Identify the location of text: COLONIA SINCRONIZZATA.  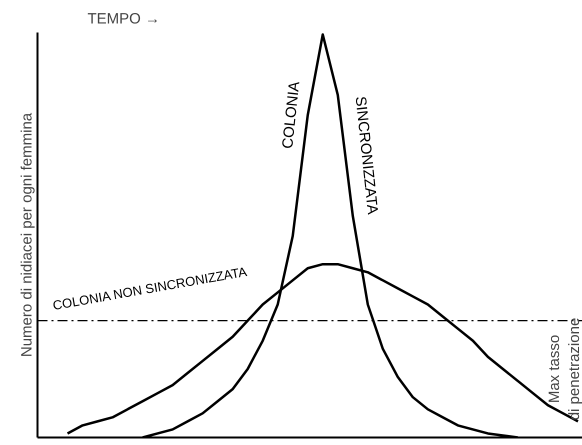
(330, 148).